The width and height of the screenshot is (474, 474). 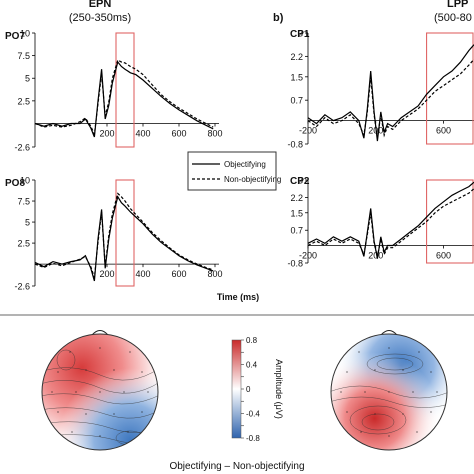 I want to click on colorbar-tick-label: -0.4, so click(x=253, y=414).